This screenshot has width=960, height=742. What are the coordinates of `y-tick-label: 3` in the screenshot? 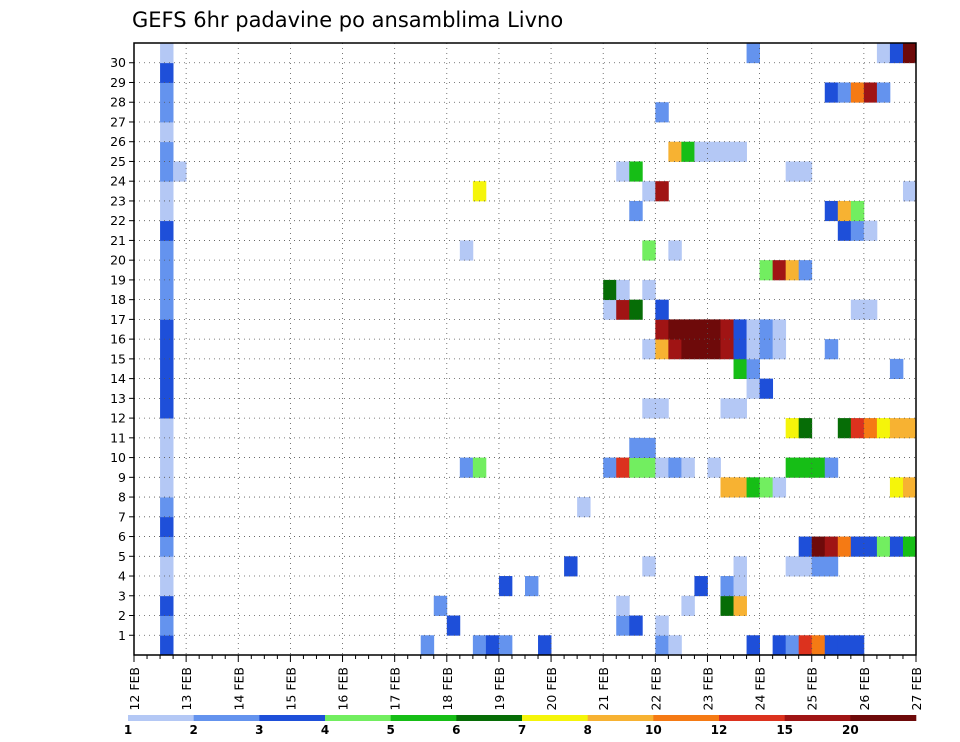 It's located at (122, 595).